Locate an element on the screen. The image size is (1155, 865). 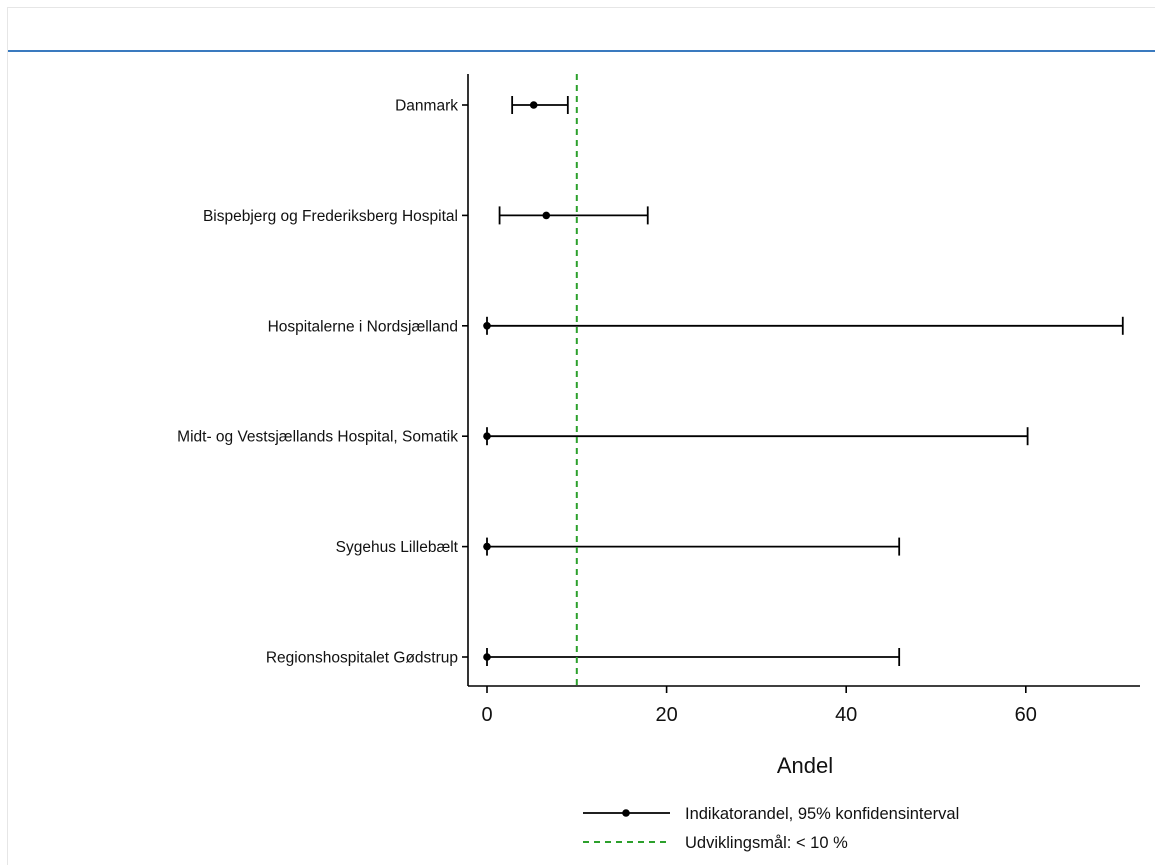
legend-reference-label: Udviklingsmål: < 10 % is located at coordinates (766, 843).